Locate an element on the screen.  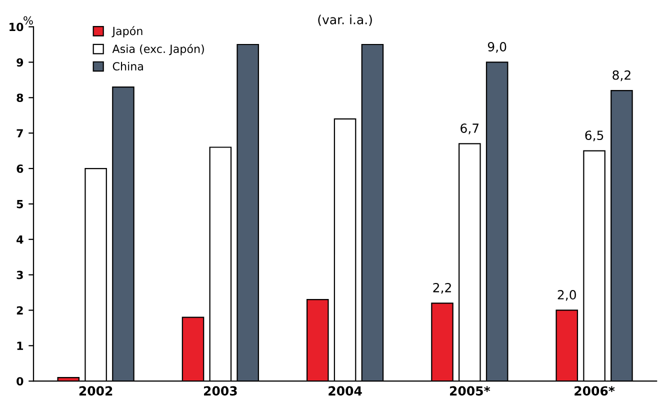
y-tick-label: 2 is located at coordinates (19, 310).